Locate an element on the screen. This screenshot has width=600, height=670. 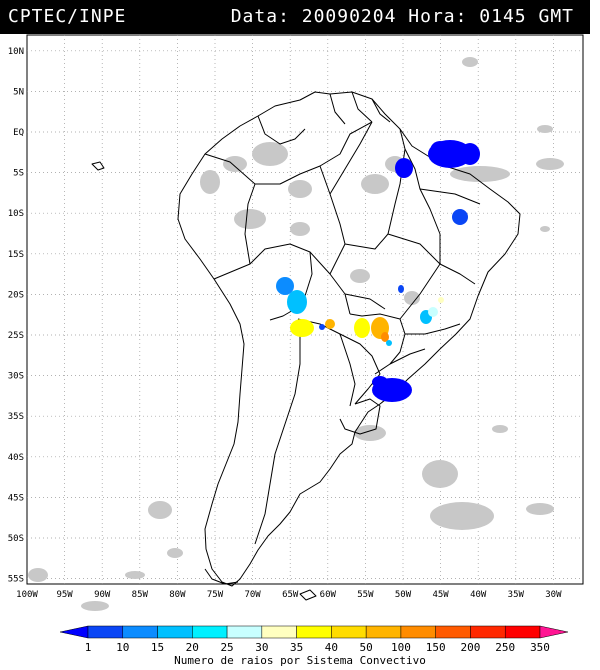
latitude-label: 5S is located at coordinates (18, 174).